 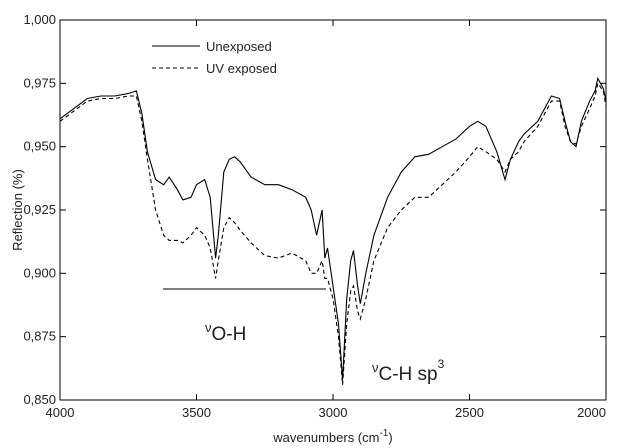 What do you see at coordinates (39, 336) in the screenshot?
I see `y-tick-label: 0,875` at bounding box center [39, 336].